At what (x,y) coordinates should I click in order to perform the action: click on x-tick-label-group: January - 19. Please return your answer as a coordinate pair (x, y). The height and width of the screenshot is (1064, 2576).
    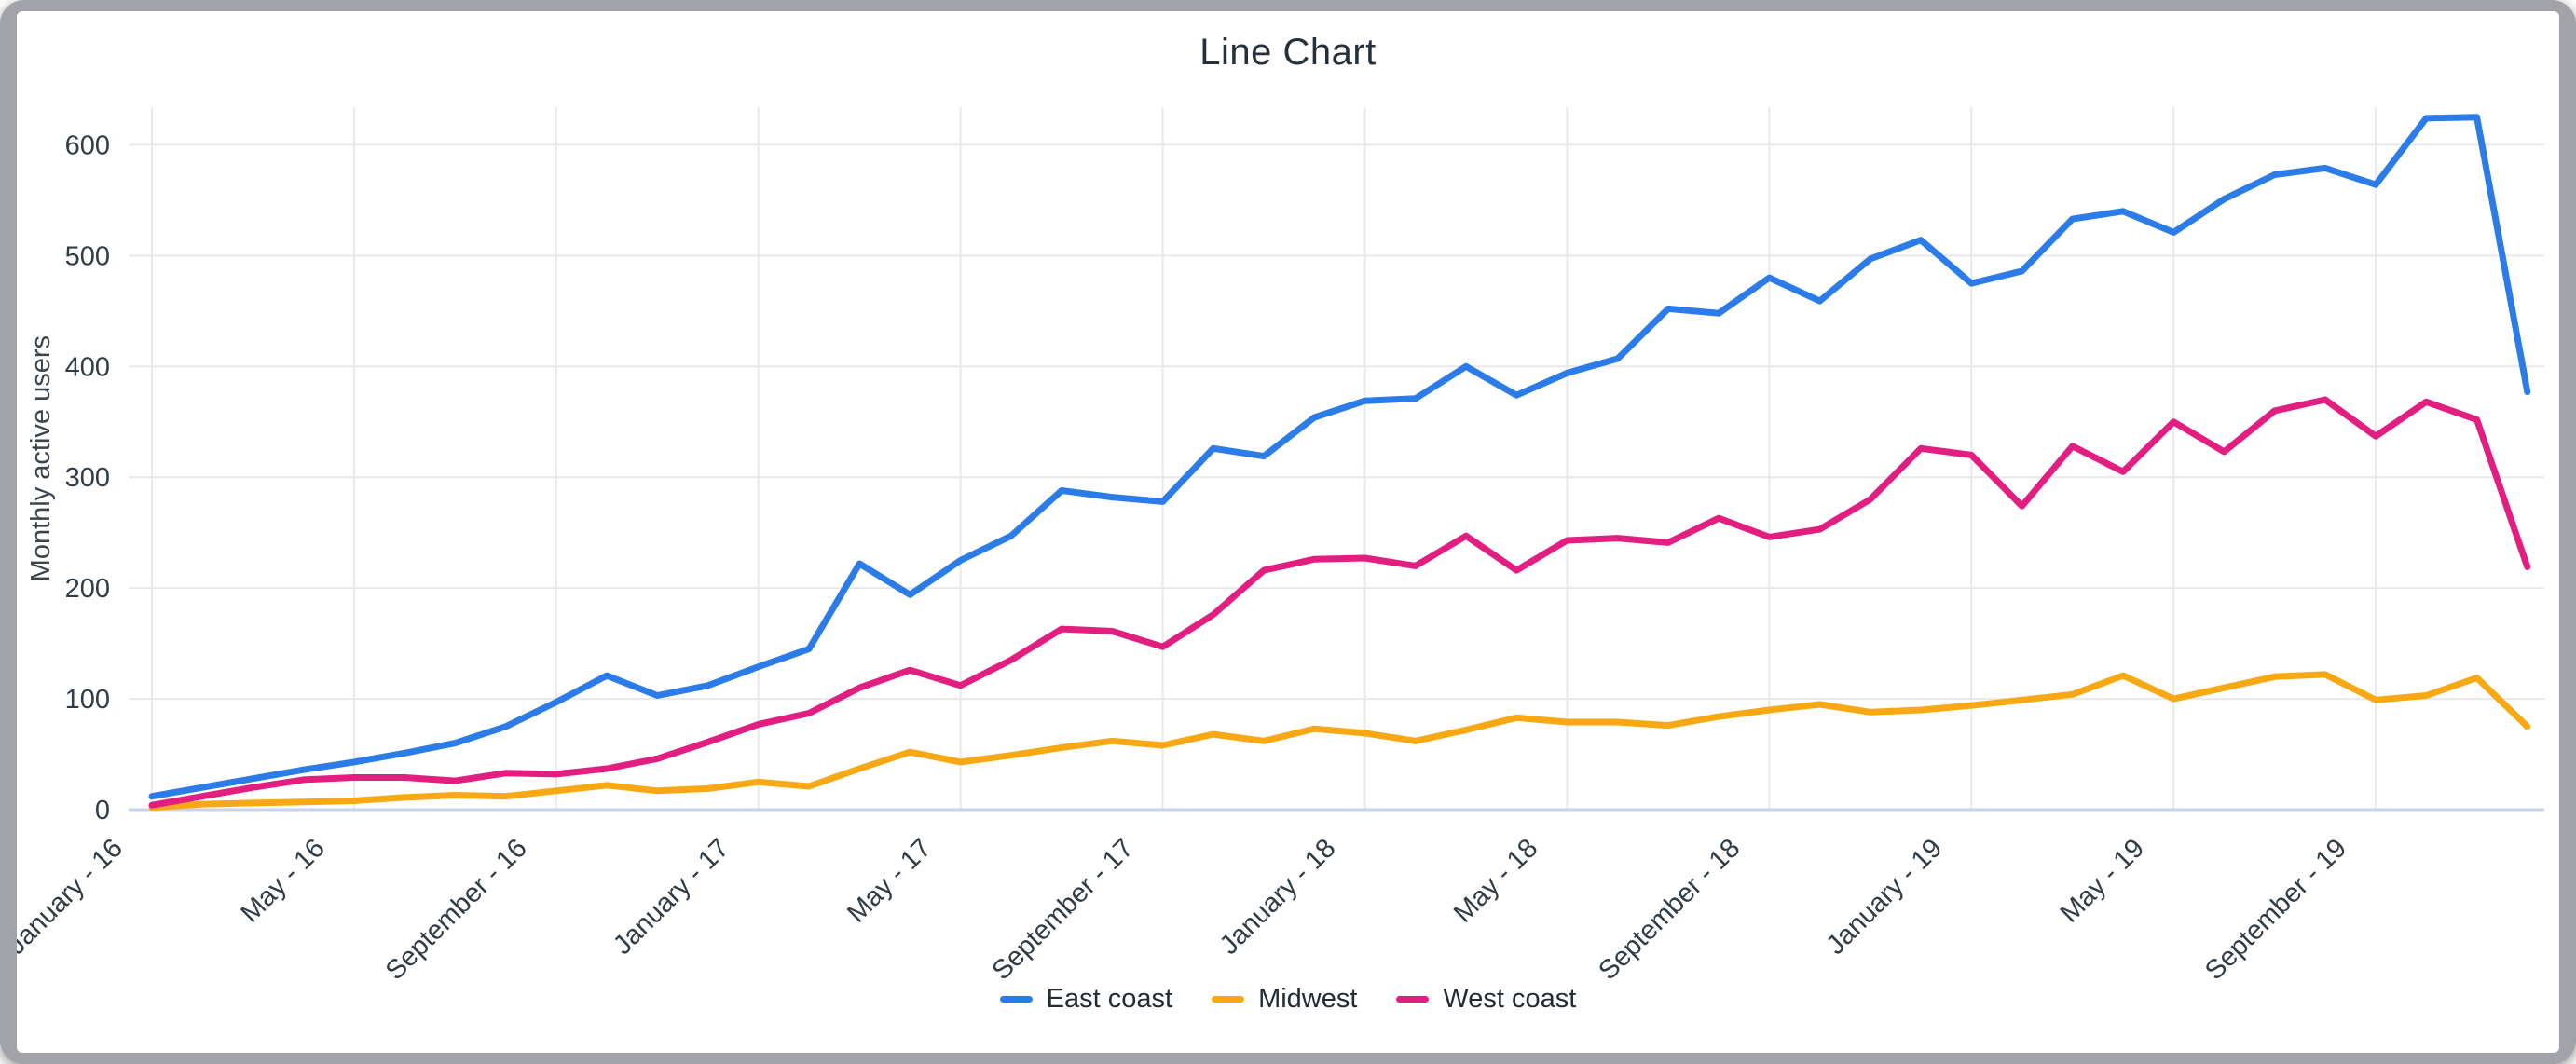
    Looking at the image, I should click on (1885, 897).